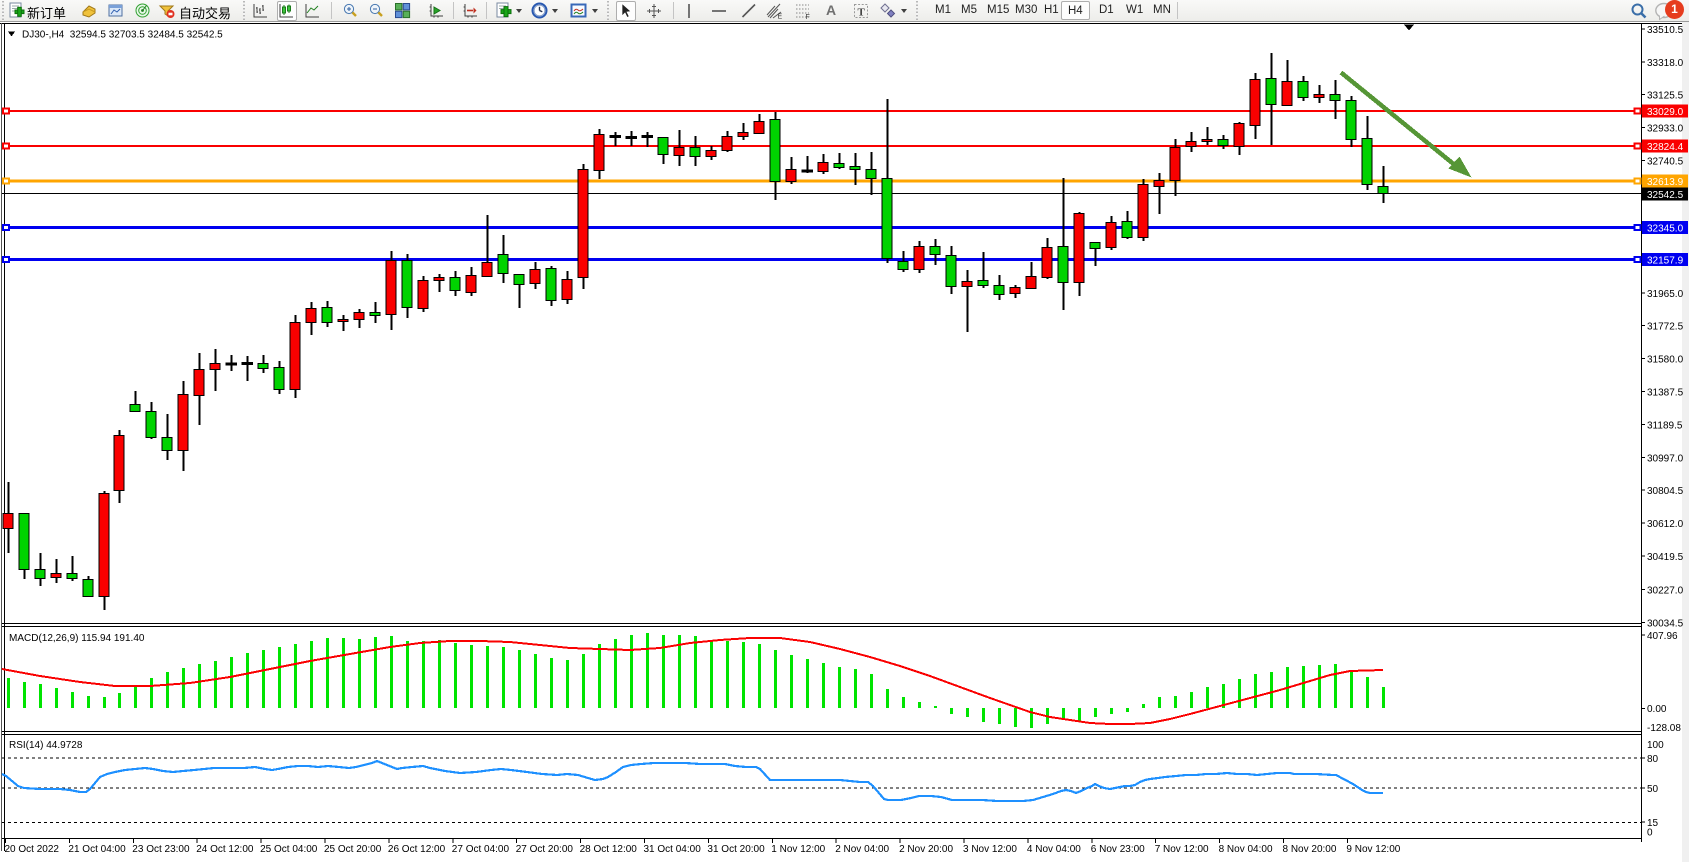 The image size is (1689, 862). I want to click on svg-text: 26 Oct 12:00, so click(417, 849).